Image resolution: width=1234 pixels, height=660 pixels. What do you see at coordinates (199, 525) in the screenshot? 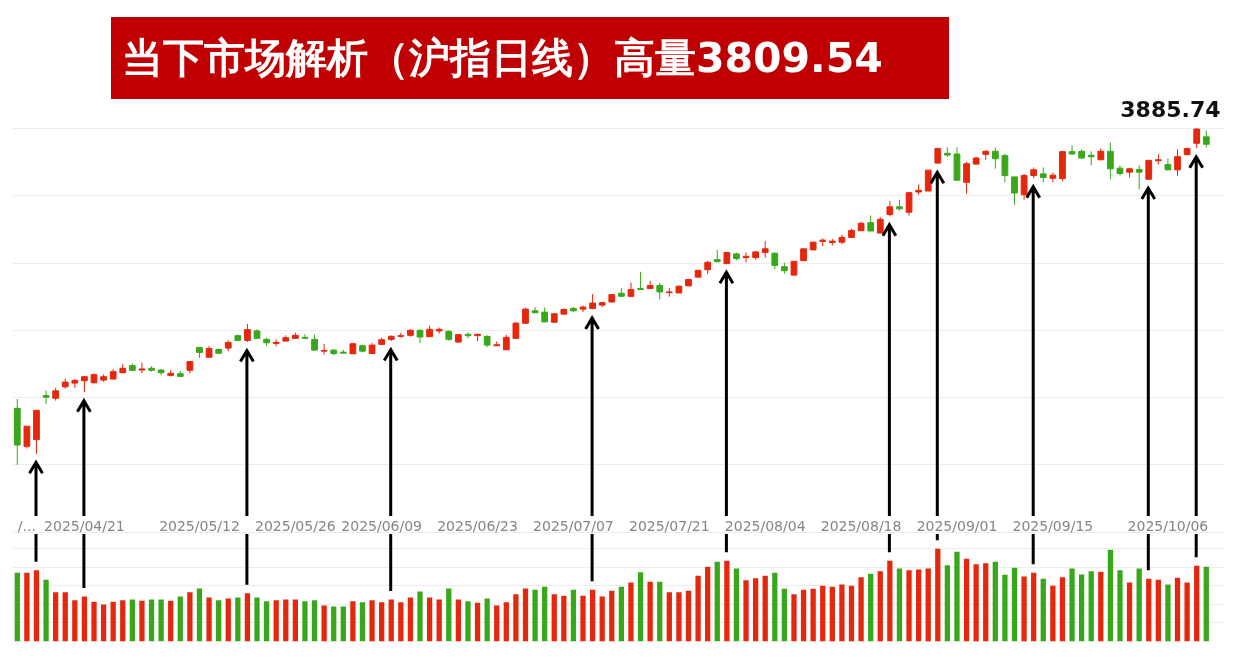
I see `x-tick-label: 2025/05/12` at bounding box center [199, 525].